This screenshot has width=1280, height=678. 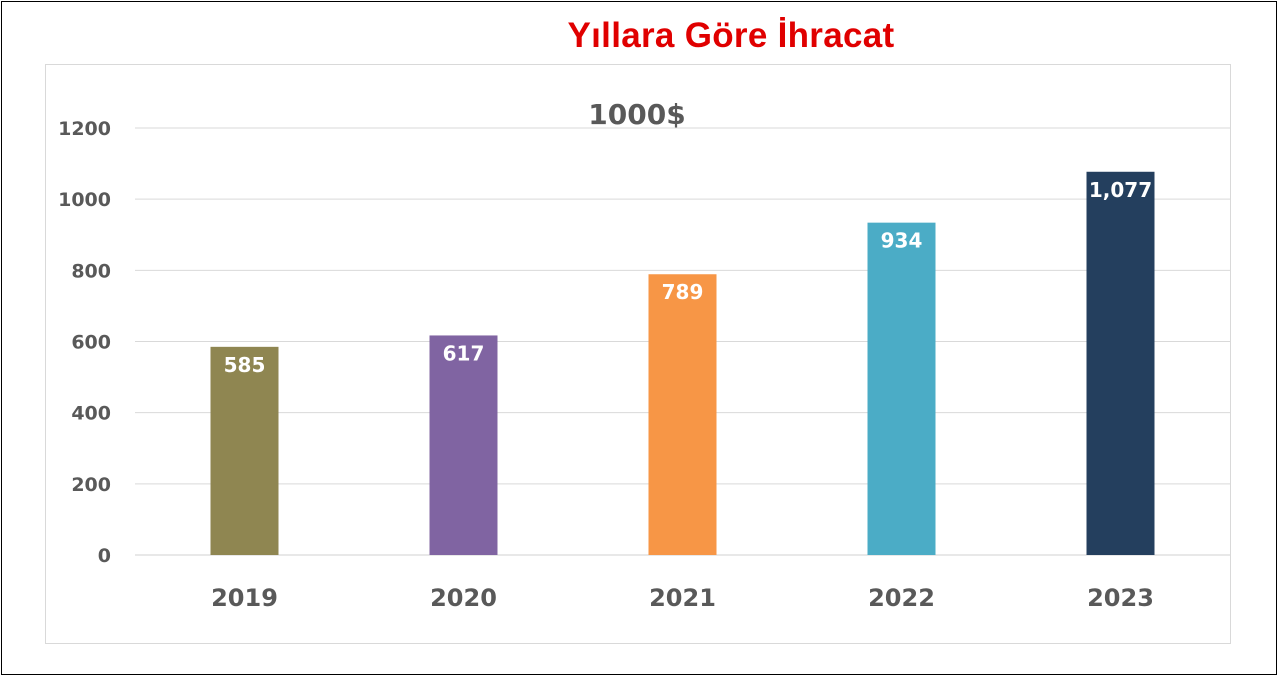 I want to click on y-axis: 0 200 400 600 800 1000 1200, so click(x=84, y=342).